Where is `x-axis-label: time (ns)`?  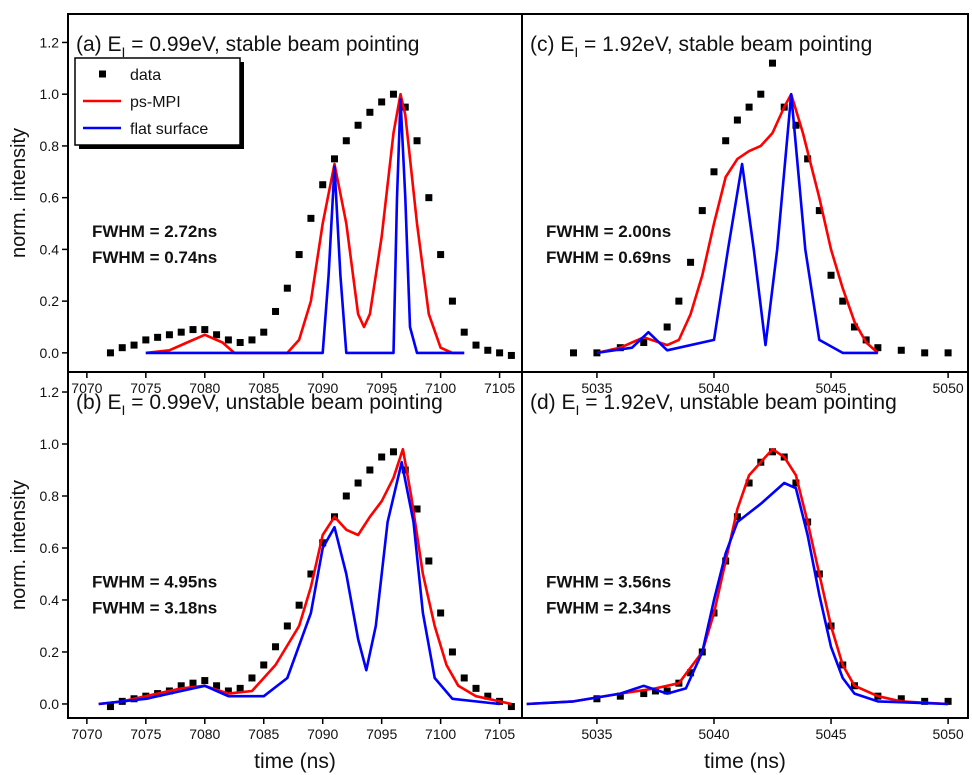
x-axis-label: time (ns) is located at coordinates (745, 761).